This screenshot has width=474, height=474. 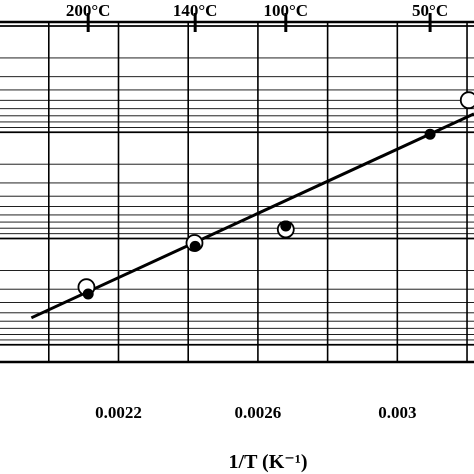 What do you see at coordinates (268, 462) in the screenshot?
I see `x-axis-label: 1/T (K⁻¹)` at bounding box center [268, 462].